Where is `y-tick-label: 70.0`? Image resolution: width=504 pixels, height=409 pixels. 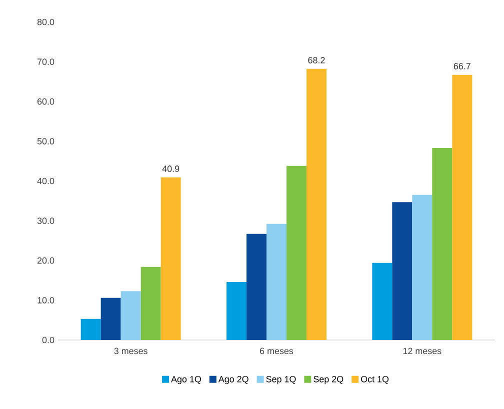
y-tick-label: 70.0 is located at coordinates (45, 61).